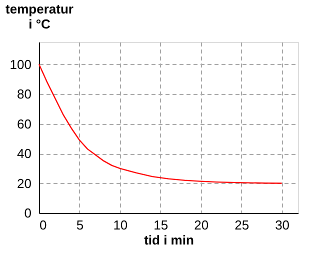 Image resolution: width=331 pixels, height=261 pixels. Describe the element at coordinates (21, 64) in the screenshot. I see `y-tick-label: 100` at that location.